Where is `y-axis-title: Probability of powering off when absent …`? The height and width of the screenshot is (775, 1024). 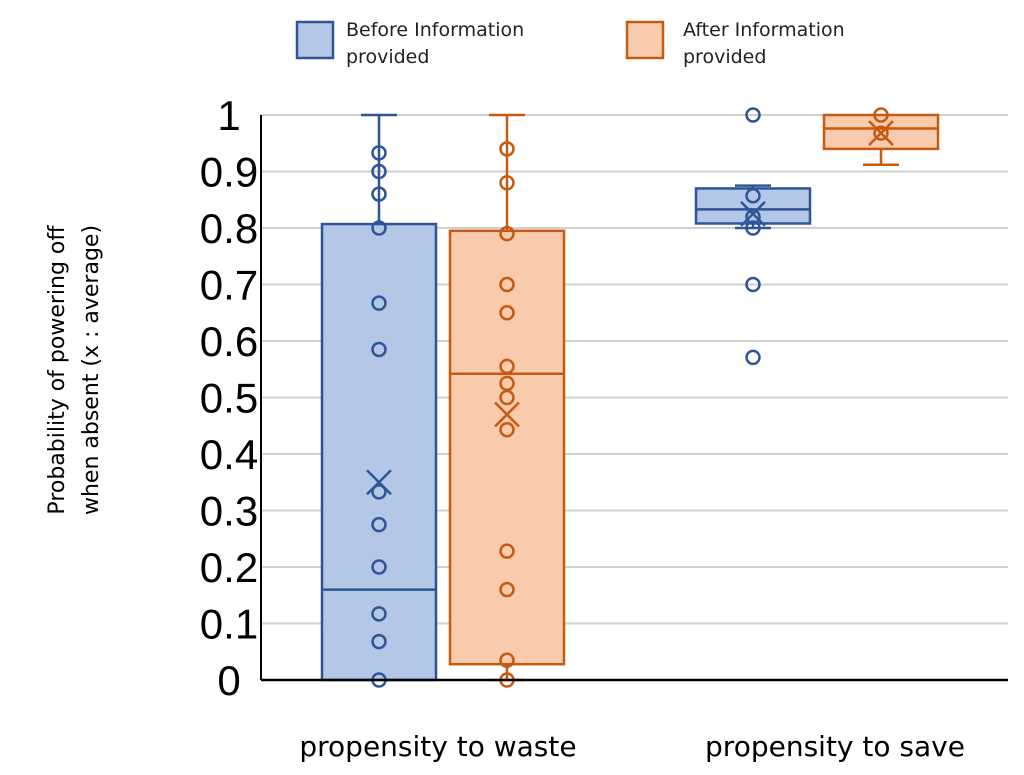
y-axis-title: Probability of powering off when absent … is located at coordinates (74, 370).